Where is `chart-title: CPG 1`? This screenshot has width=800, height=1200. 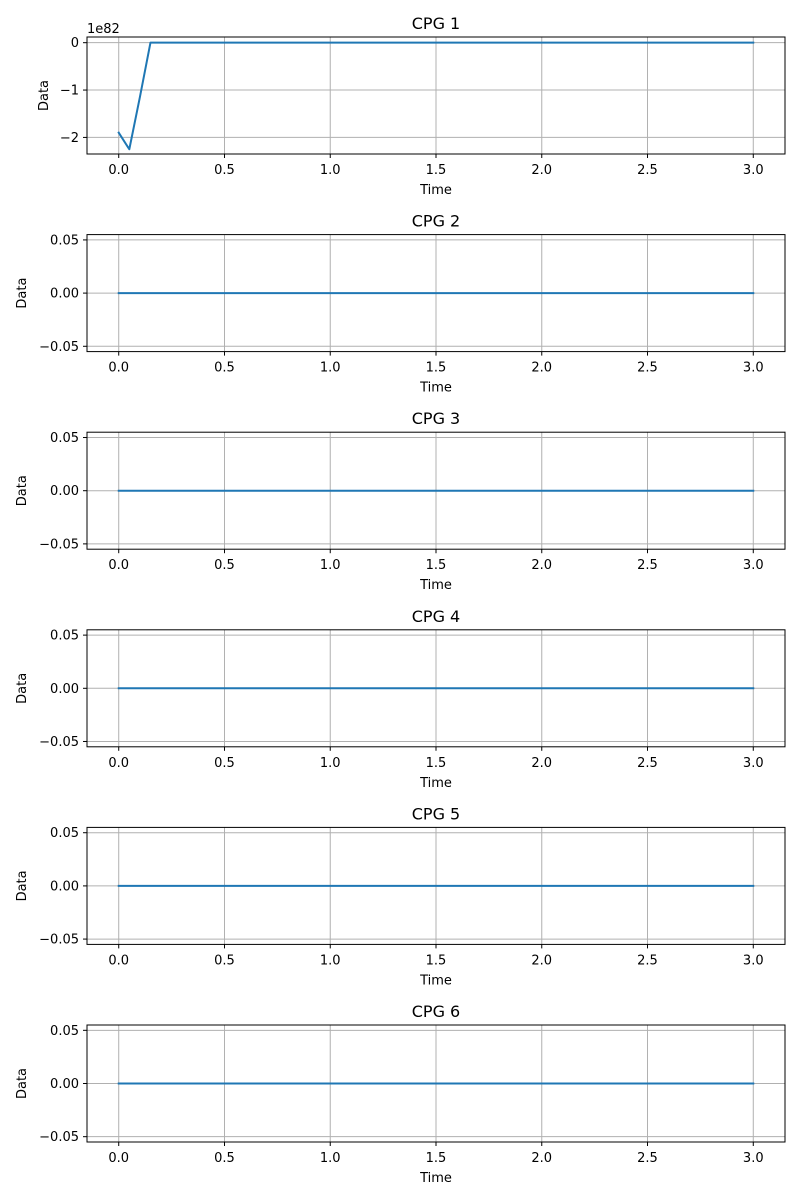 chart-title: CPG 1 is located at coordinates (436, 23).